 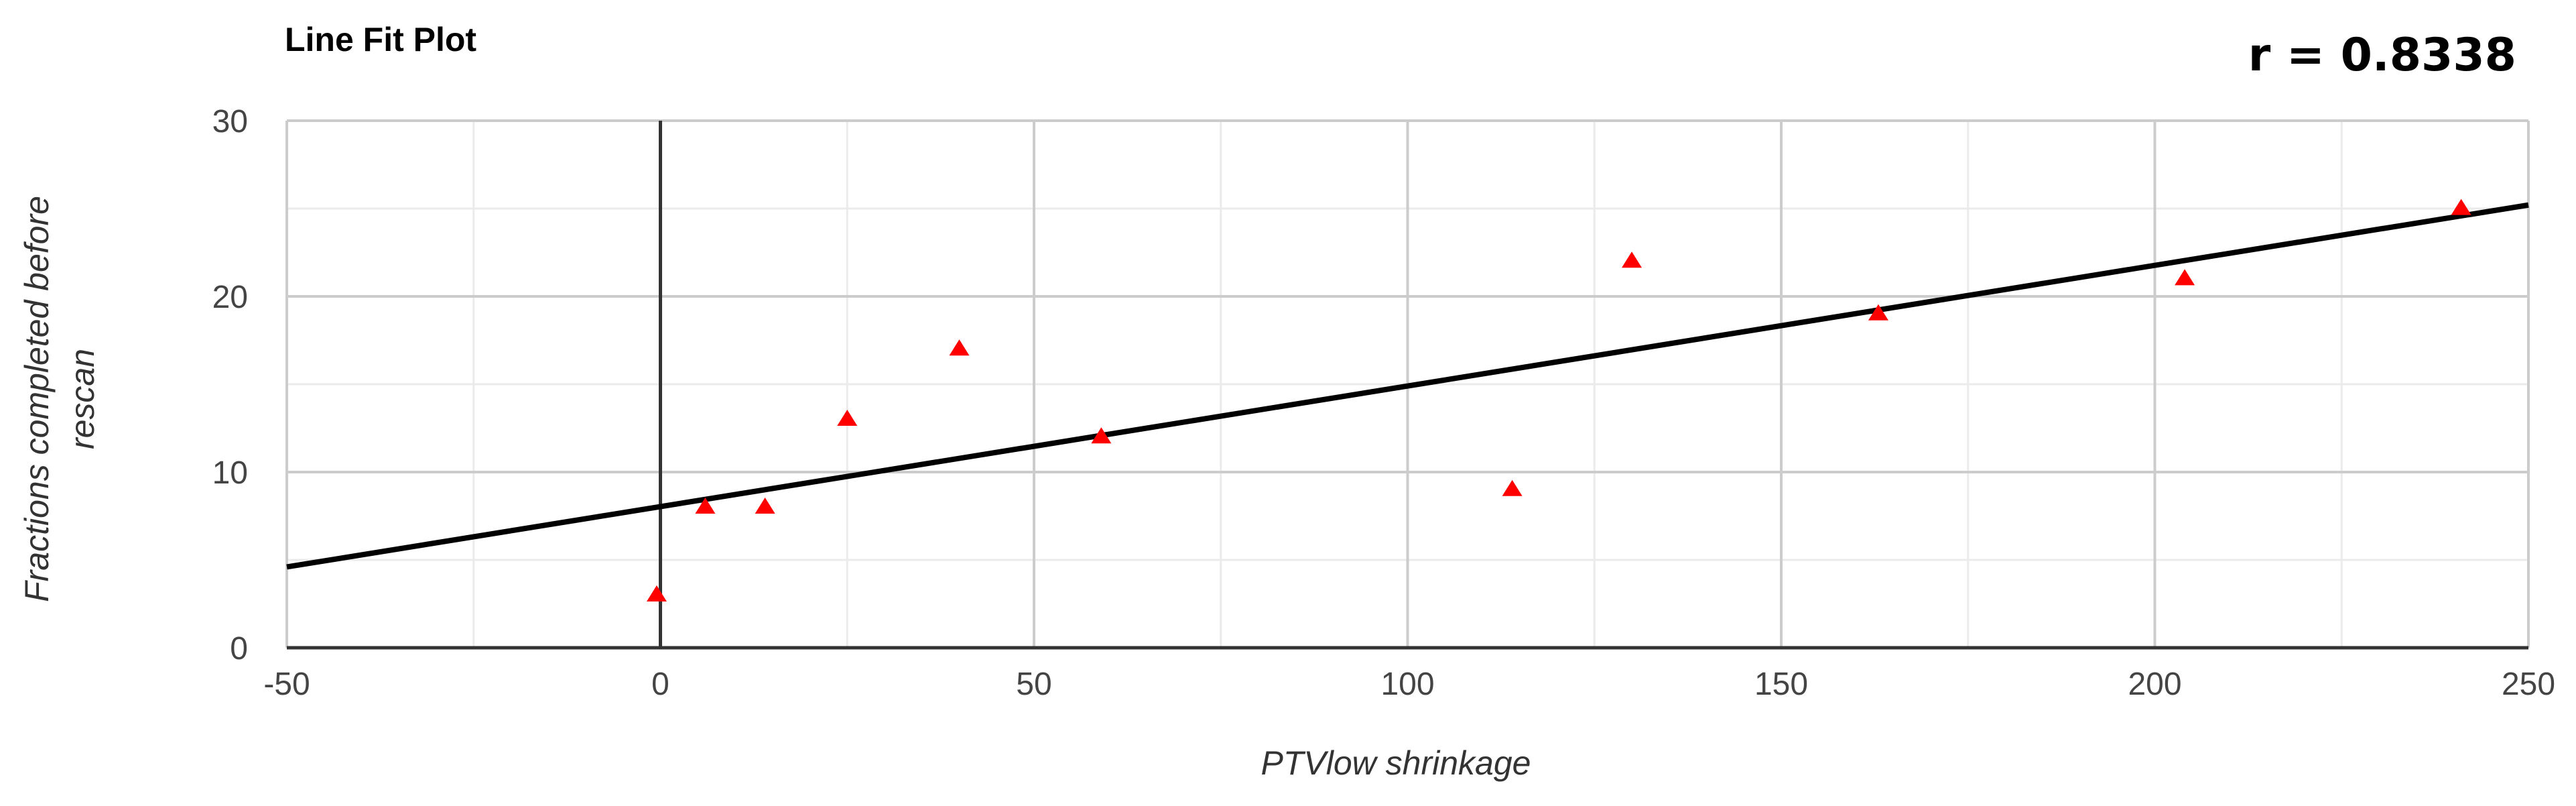 What do you see at coordinates (1033, 684) in the screenshot?
I see `x-tick-label: 50` at bounding box center [1033, 684].